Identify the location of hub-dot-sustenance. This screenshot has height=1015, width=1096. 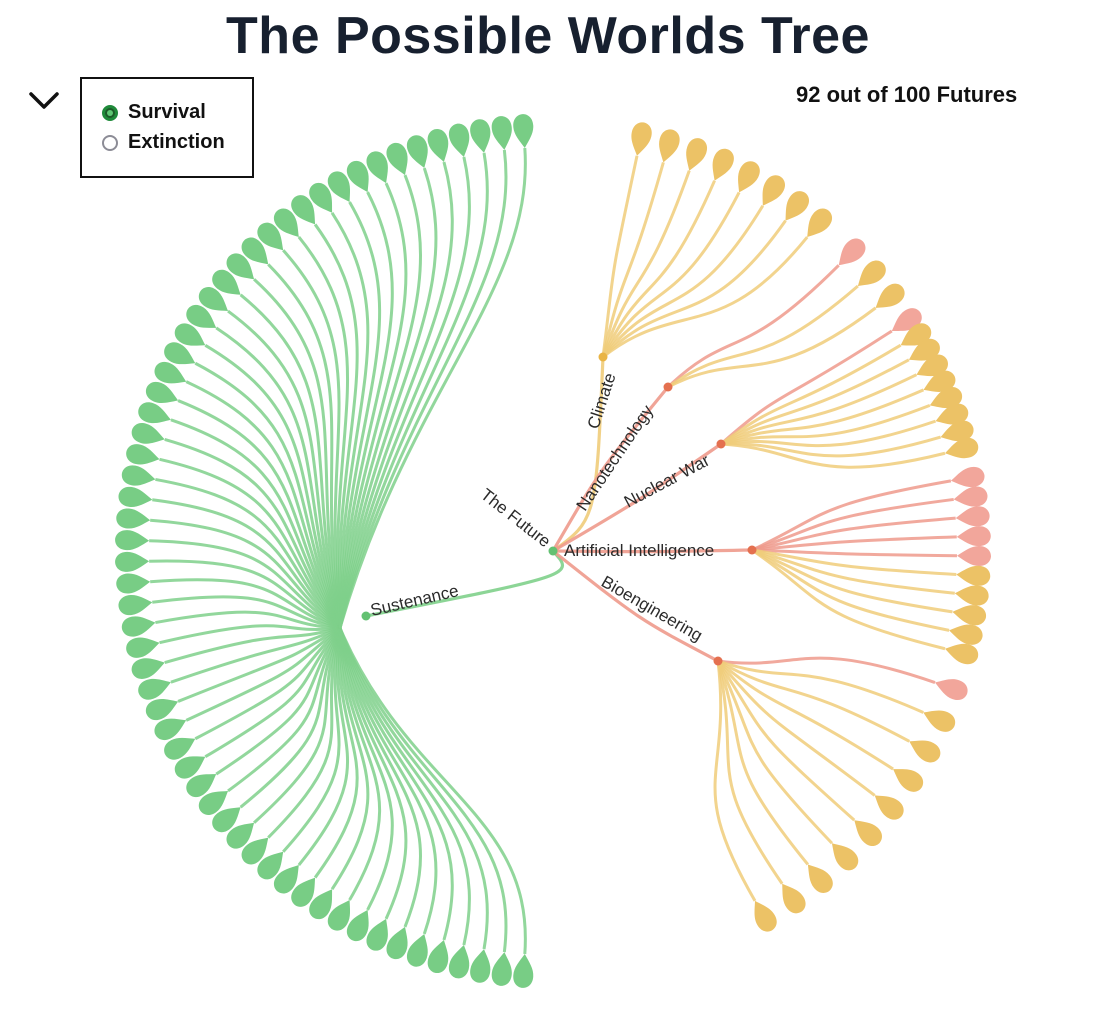
(366, 616).